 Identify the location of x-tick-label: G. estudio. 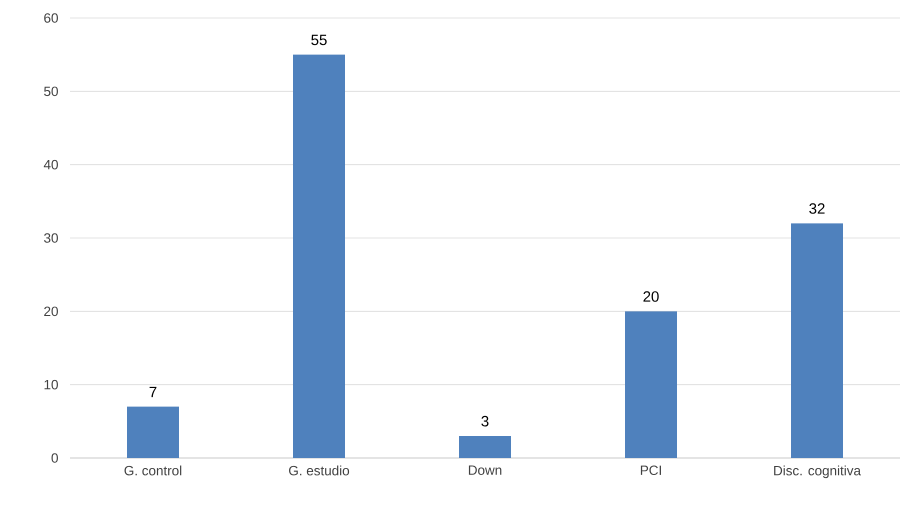
(319, 471).